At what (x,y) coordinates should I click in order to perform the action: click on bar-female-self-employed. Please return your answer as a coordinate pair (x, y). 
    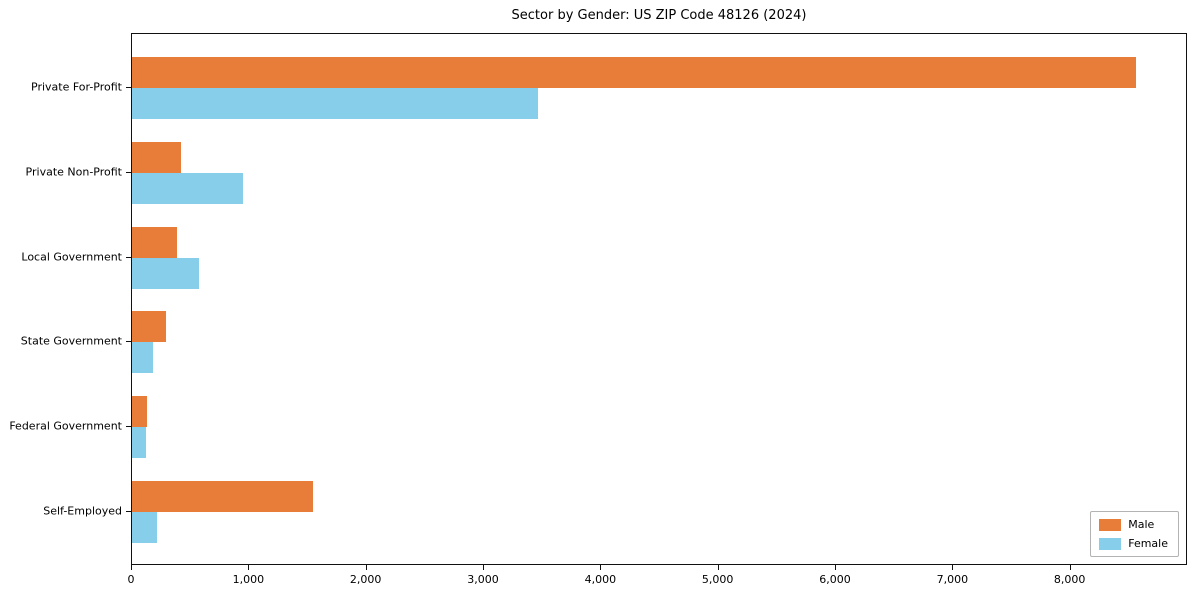
    Looking at the image, I should click on (144, 527).